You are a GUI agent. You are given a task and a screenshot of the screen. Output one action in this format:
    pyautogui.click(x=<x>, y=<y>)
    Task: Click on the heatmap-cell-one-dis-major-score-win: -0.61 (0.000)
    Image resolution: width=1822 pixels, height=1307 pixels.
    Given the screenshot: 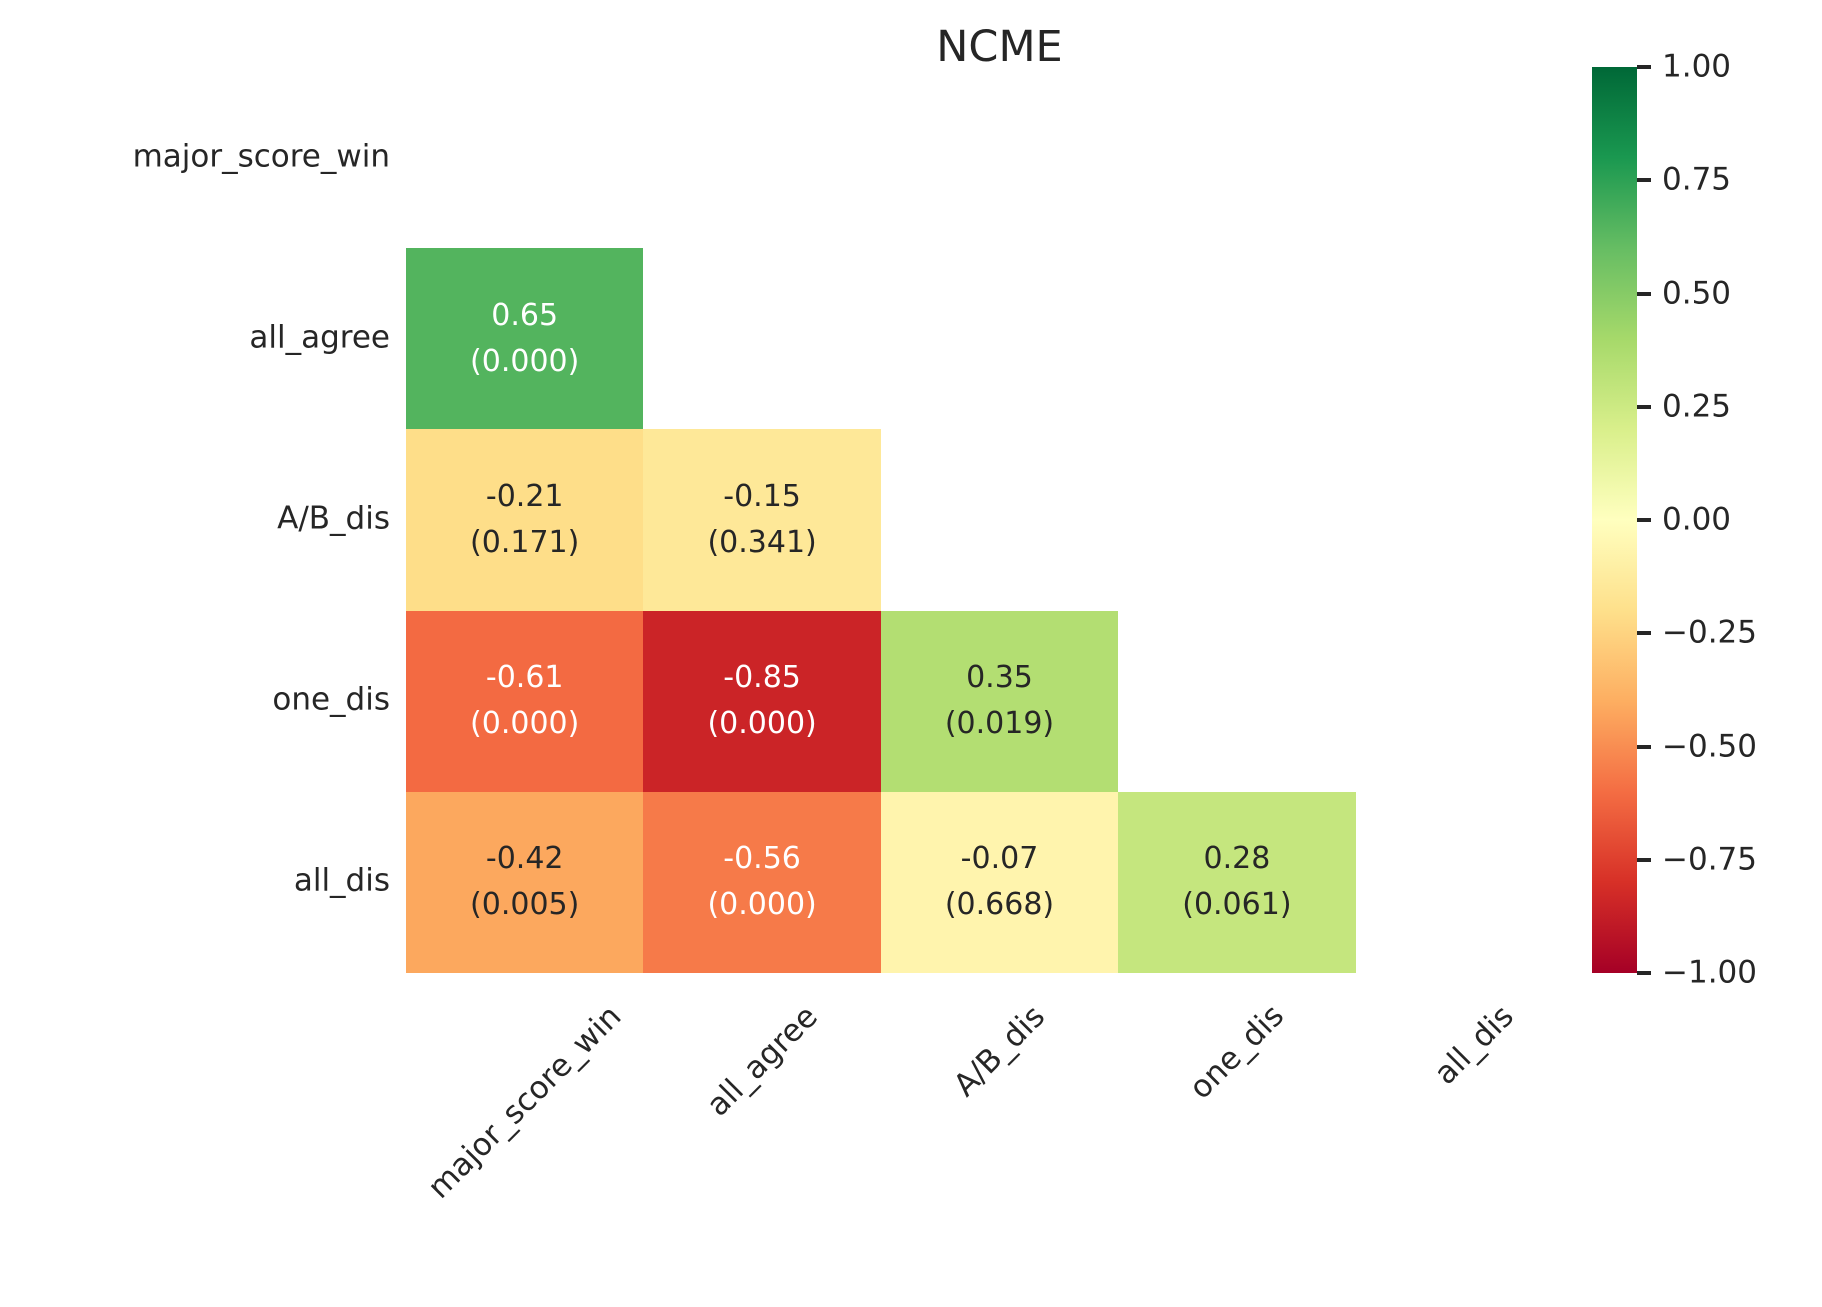 What is the action you would take?
    pyautogui.click(x=525, y=701)
    